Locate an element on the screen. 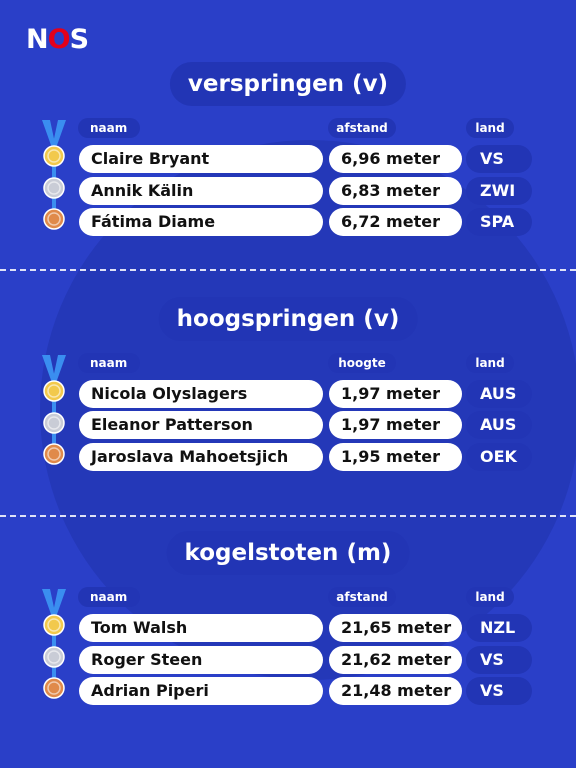 This screenshot has height=768, width=576. country-code: NZL is located at coordinates (499, 628).